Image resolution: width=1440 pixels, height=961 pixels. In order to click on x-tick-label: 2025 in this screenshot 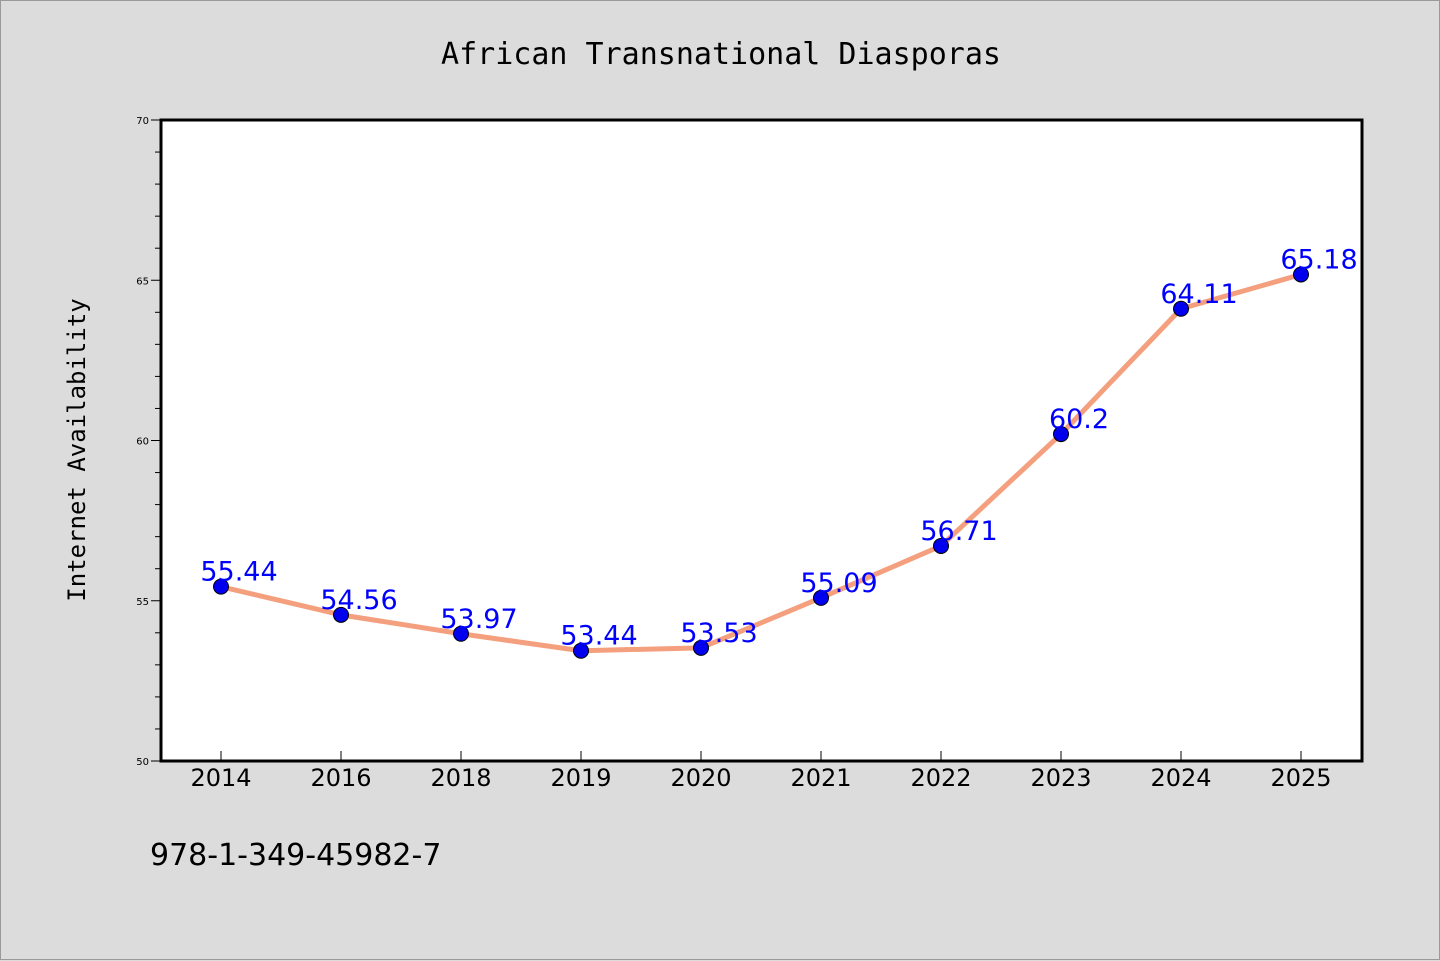, I will do `click(1300, 778)`.